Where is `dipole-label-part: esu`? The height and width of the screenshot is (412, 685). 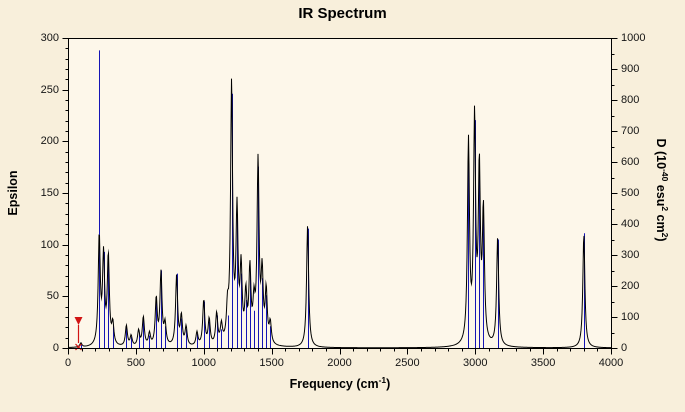 dipole-label-part: esu is located at coordinates (660, 194).